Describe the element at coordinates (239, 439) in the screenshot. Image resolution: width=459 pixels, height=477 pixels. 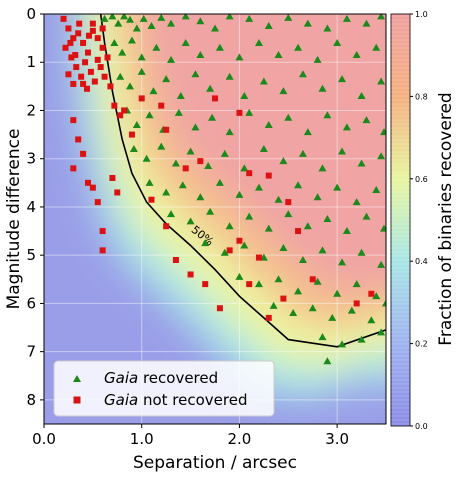
I see `x-tick-label: 2.0` at that location.